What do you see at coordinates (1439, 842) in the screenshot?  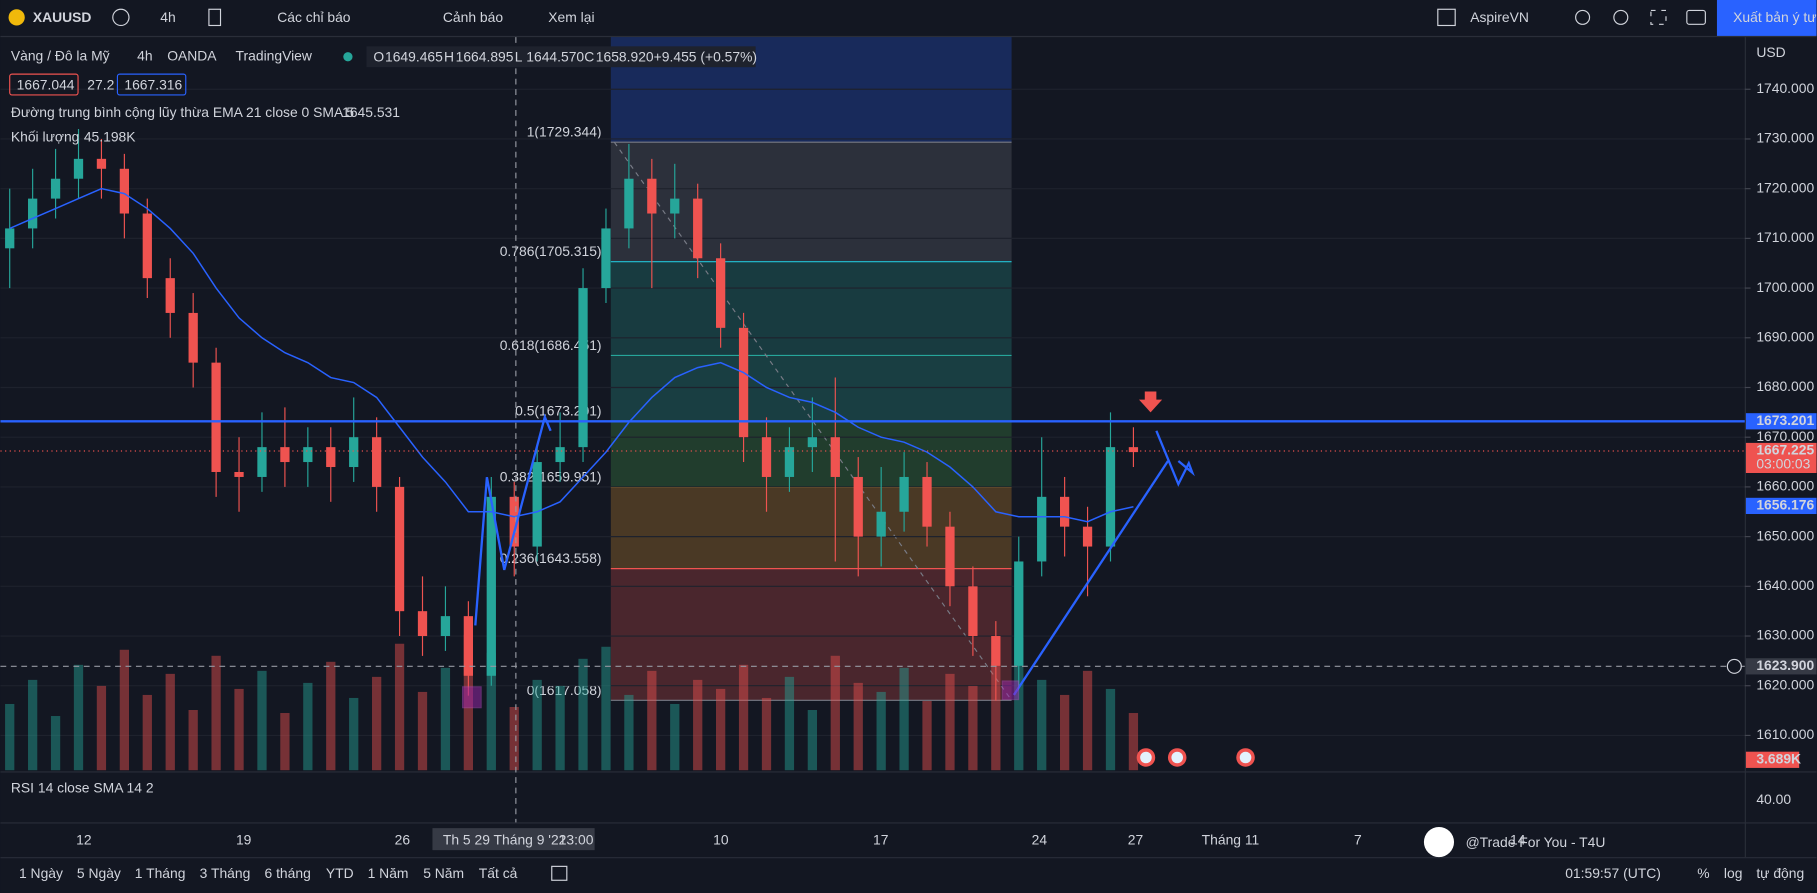 I see `facebook-icon` at bounding box center [1439, 842].